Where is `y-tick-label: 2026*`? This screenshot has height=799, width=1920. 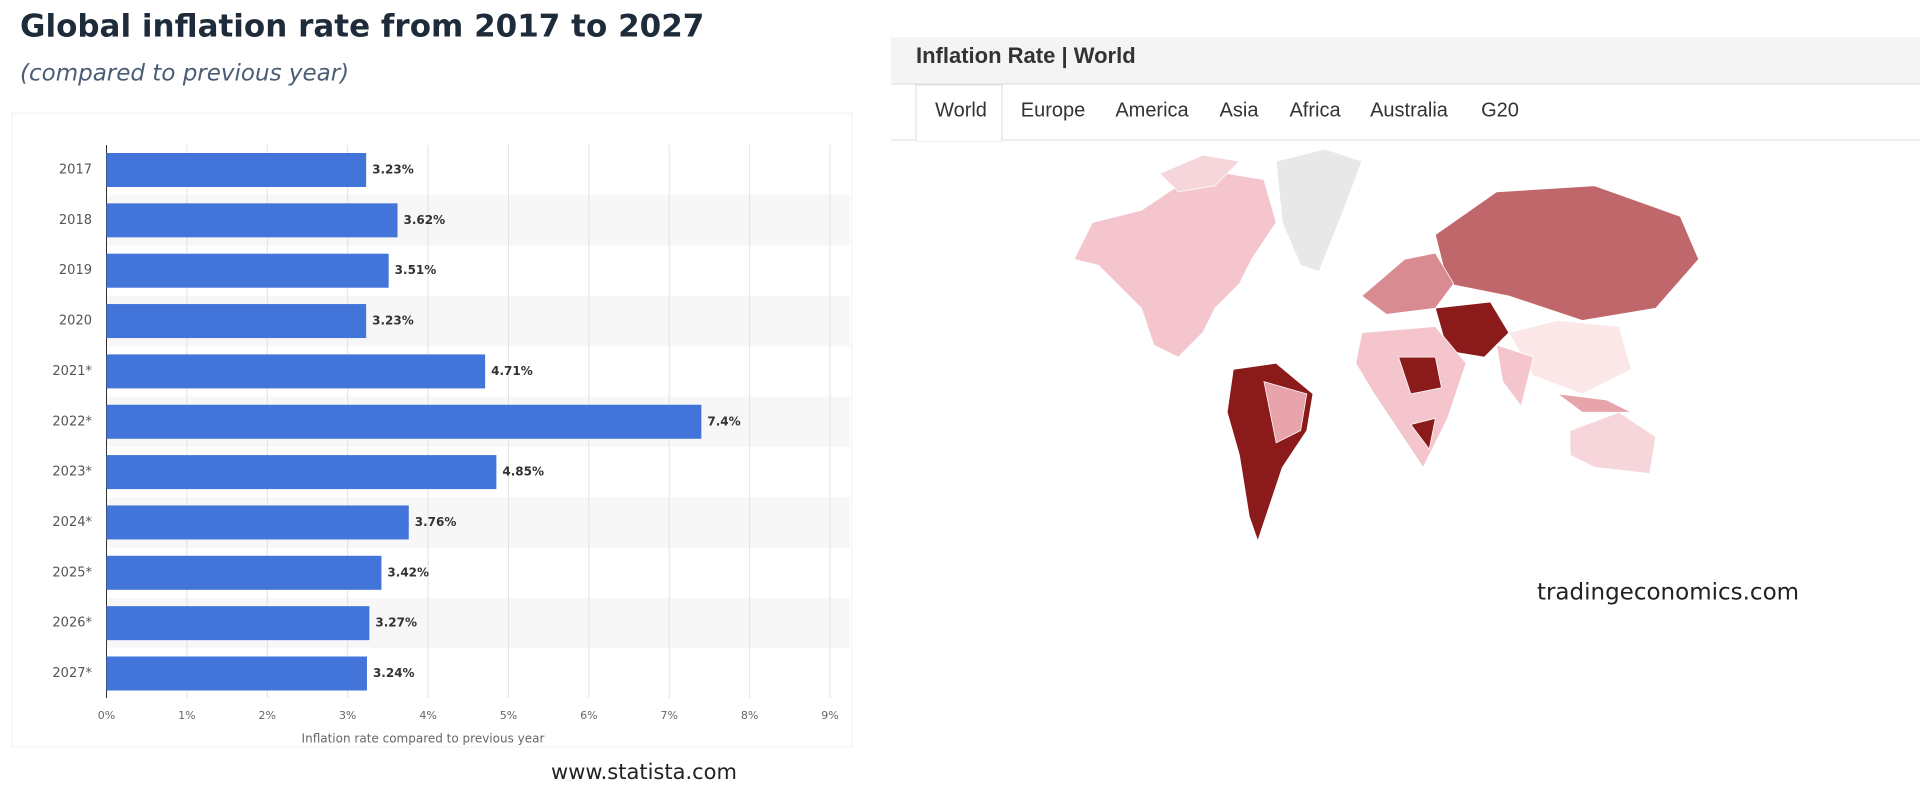
y-tick-label: 2026* is located at coordinates (72, 623).